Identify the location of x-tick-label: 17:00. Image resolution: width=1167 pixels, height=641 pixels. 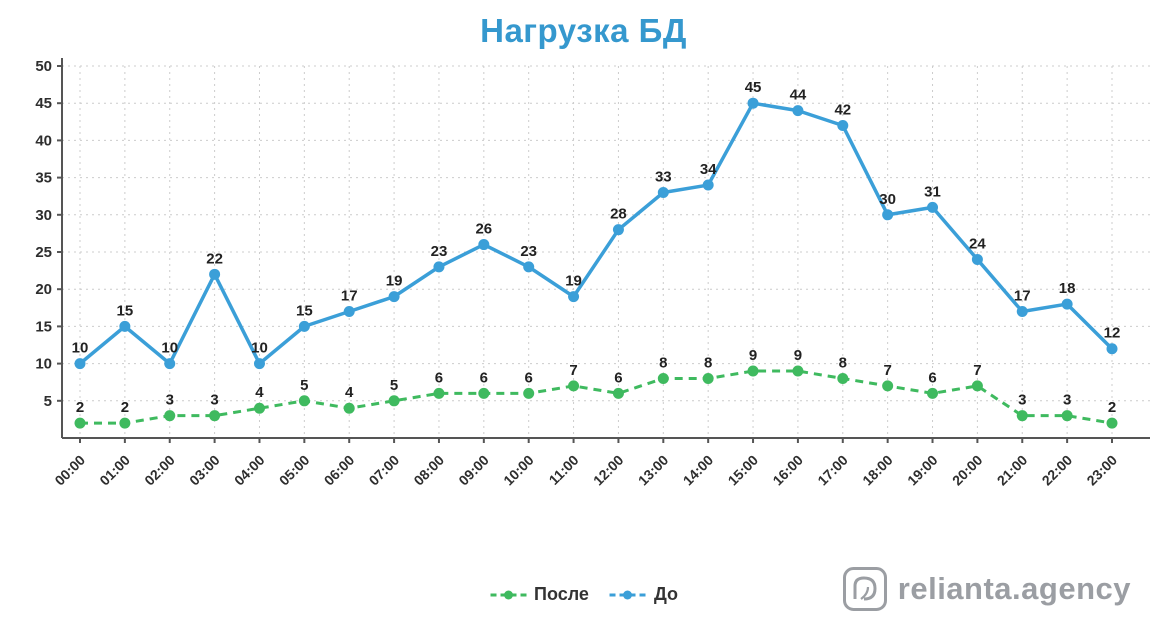
(832, 470).